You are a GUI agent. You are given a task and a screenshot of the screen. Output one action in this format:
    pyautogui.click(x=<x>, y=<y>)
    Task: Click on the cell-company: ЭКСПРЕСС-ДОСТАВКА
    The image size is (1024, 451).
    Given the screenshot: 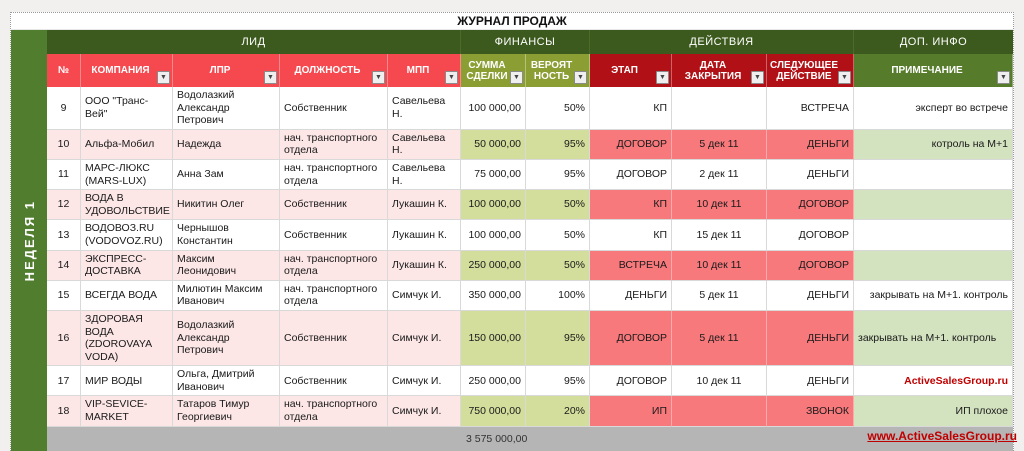 What is the action you would take?
    pyautogui.click(x=127, y=265)
    